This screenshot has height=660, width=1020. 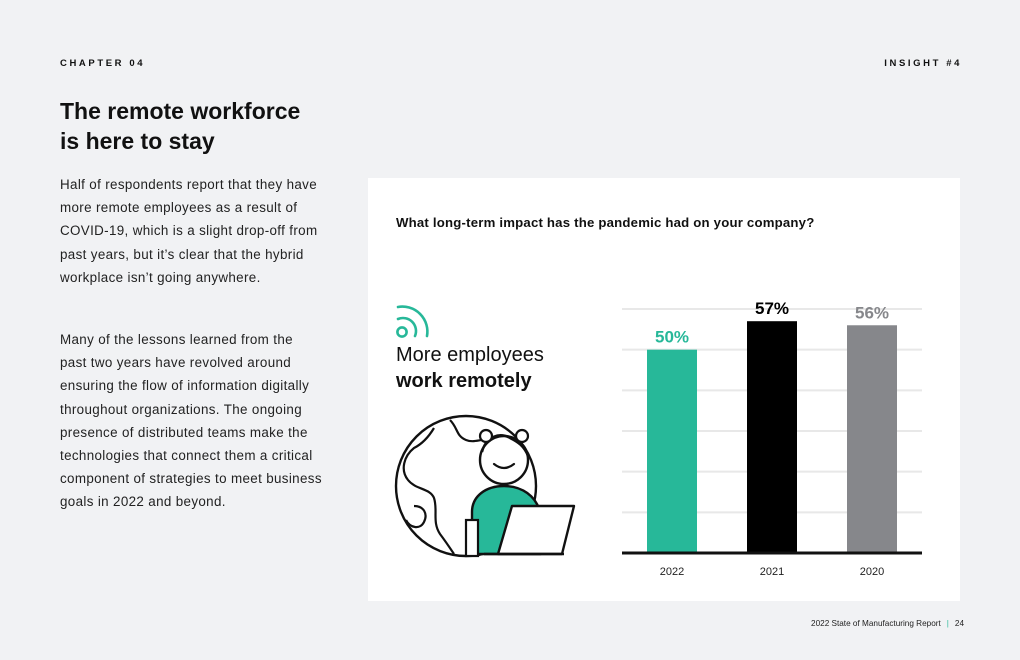 I want to click on chart-headline: More employees work remotely, so click(x=496, y=368).